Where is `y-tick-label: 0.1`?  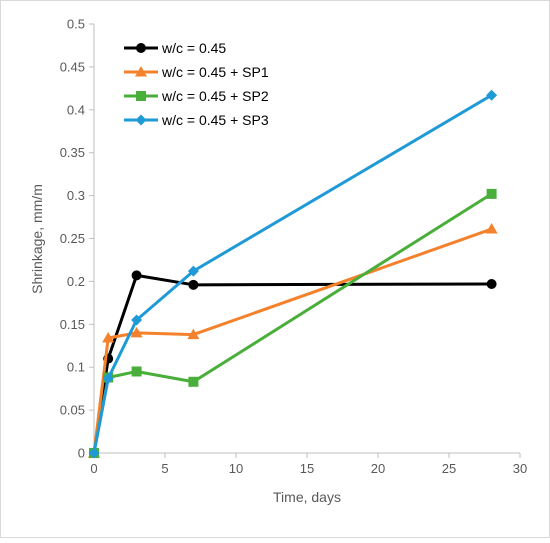 y-tick-label: 0.1 is located at coordinates (76, 367).